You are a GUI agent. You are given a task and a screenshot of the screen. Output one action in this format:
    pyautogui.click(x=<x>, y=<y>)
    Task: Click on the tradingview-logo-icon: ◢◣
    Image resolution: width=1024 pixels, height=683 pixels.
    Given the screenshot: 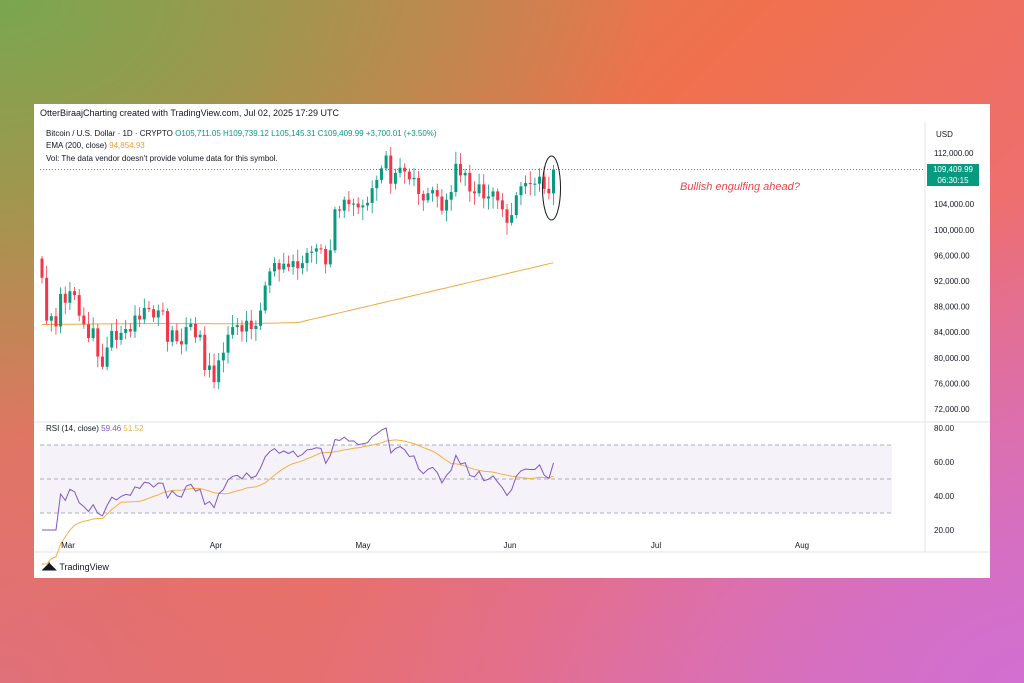 What is the action you would take?
    pyautogui.click(x=49, y=566)
    